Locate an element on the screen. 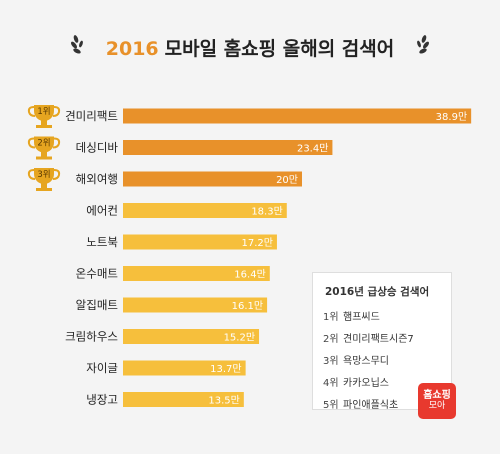 The width and height of the screenshot is (500, 454). rank-badge: 3위 is located at coordinates (43, 175).